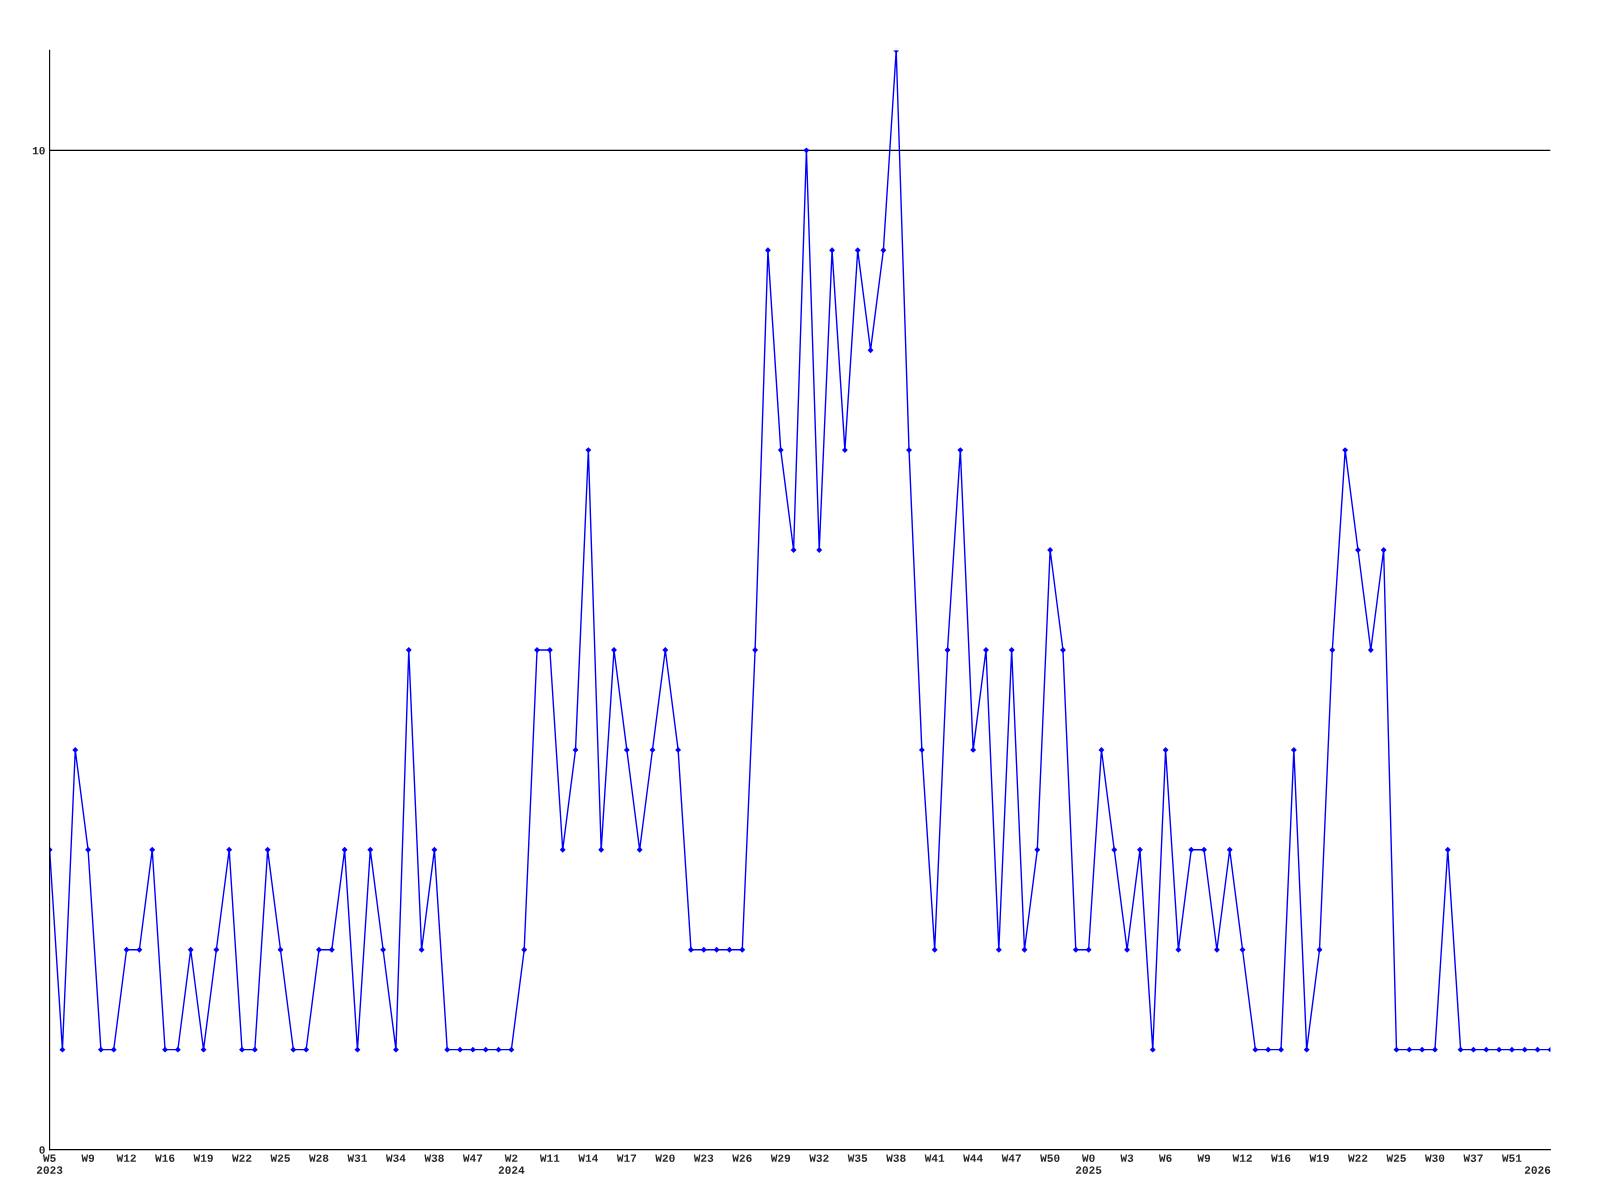  I want to click on x-tick-label: W44, so click(973, 1158).